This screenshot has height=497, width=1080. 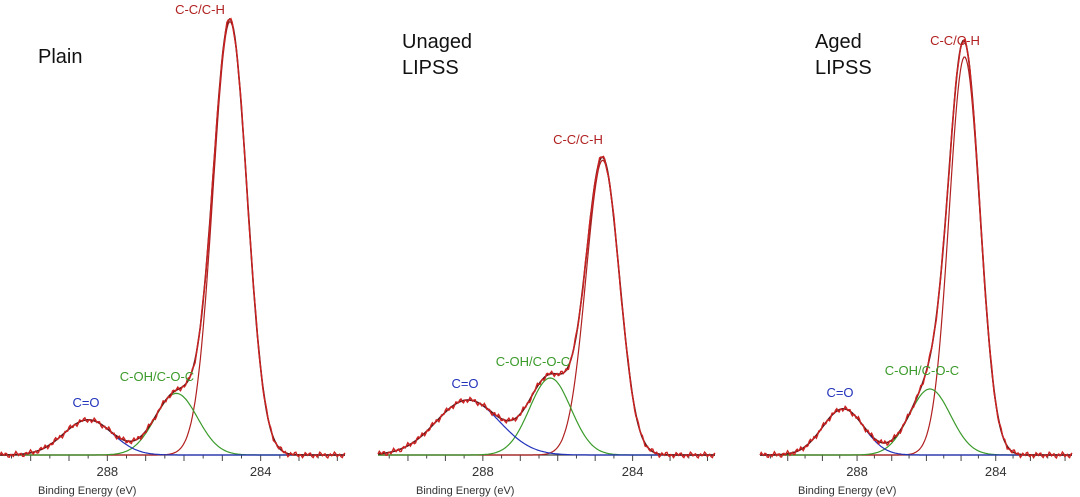 I want to click on panel-title-line: Aged, so click(x=838, y=42).